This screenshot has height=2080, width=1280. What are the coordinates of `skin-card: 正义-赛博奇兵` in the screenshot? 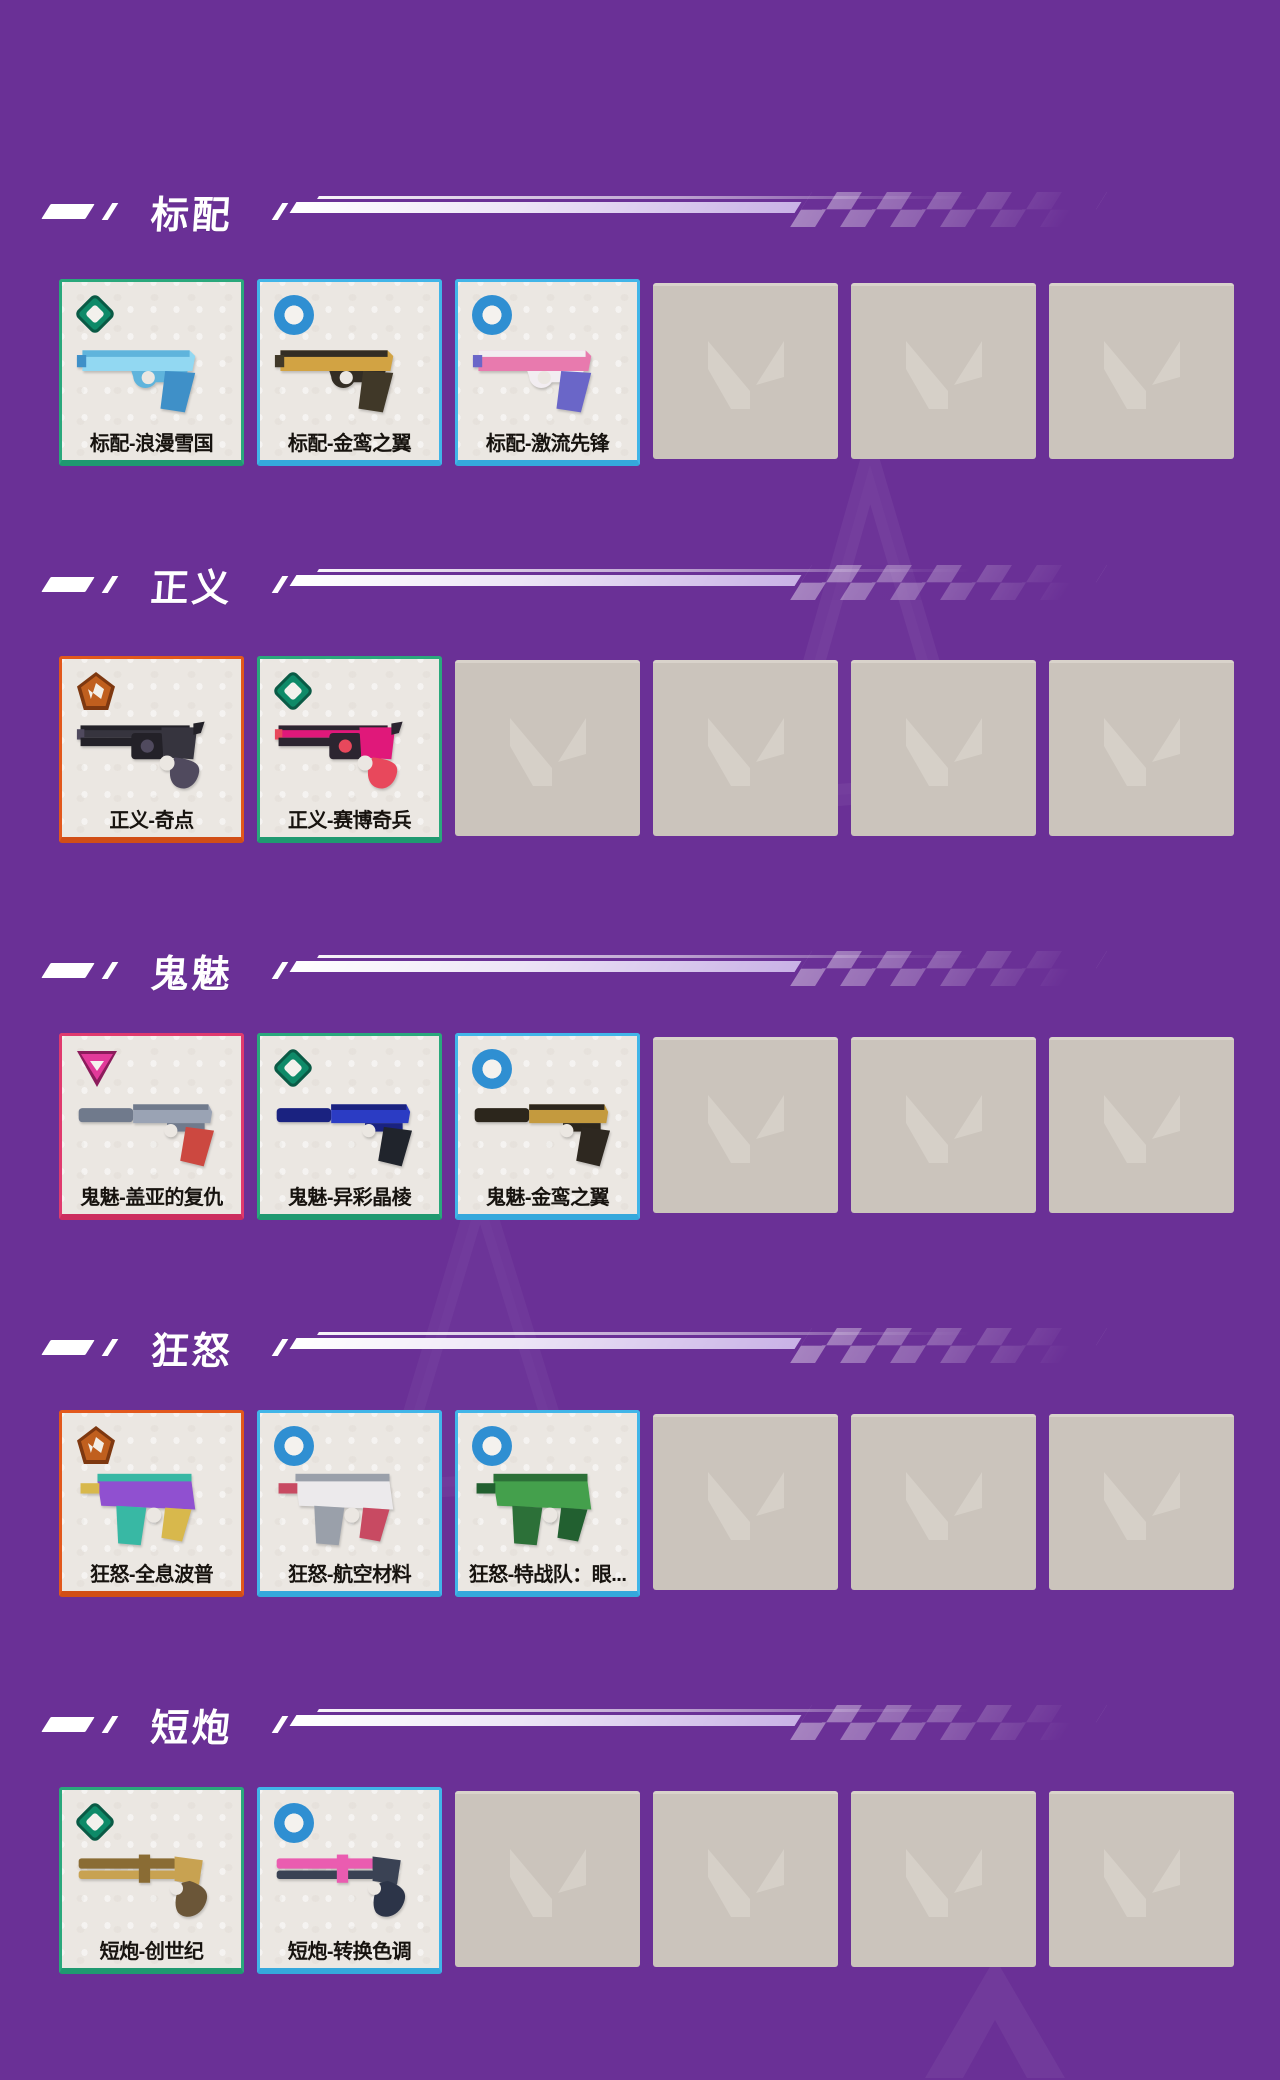 It's located at (349, 749).